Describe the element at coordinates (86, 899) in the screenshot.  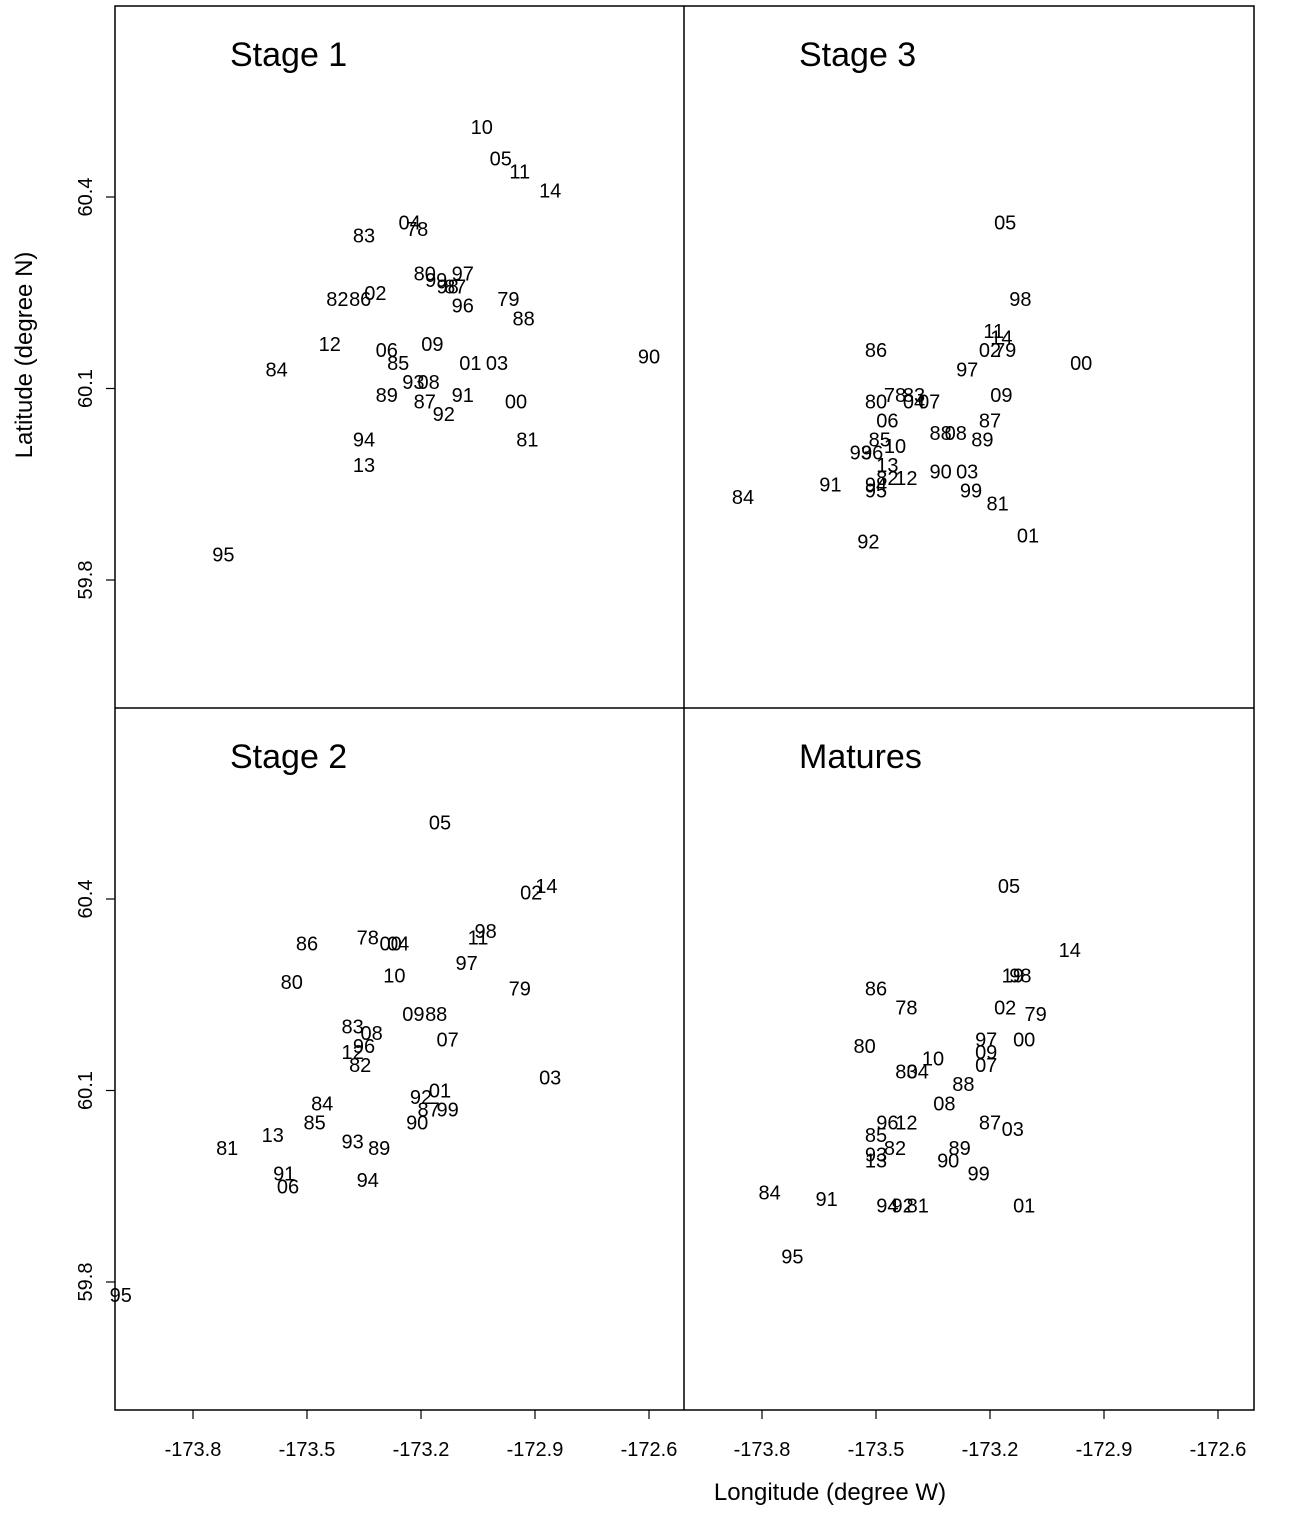
I see `y-tick-label: 60.4` at that location.